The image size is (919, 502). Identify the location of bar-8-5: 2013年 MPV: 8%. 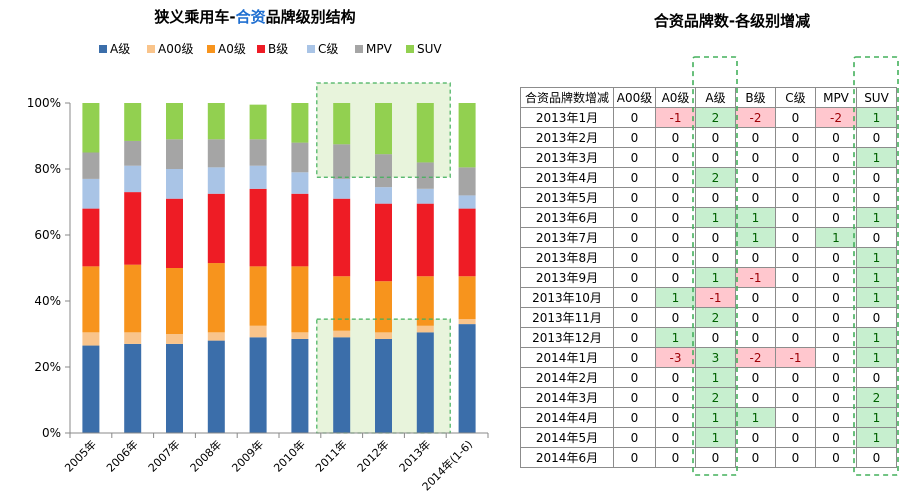
(425, 175).